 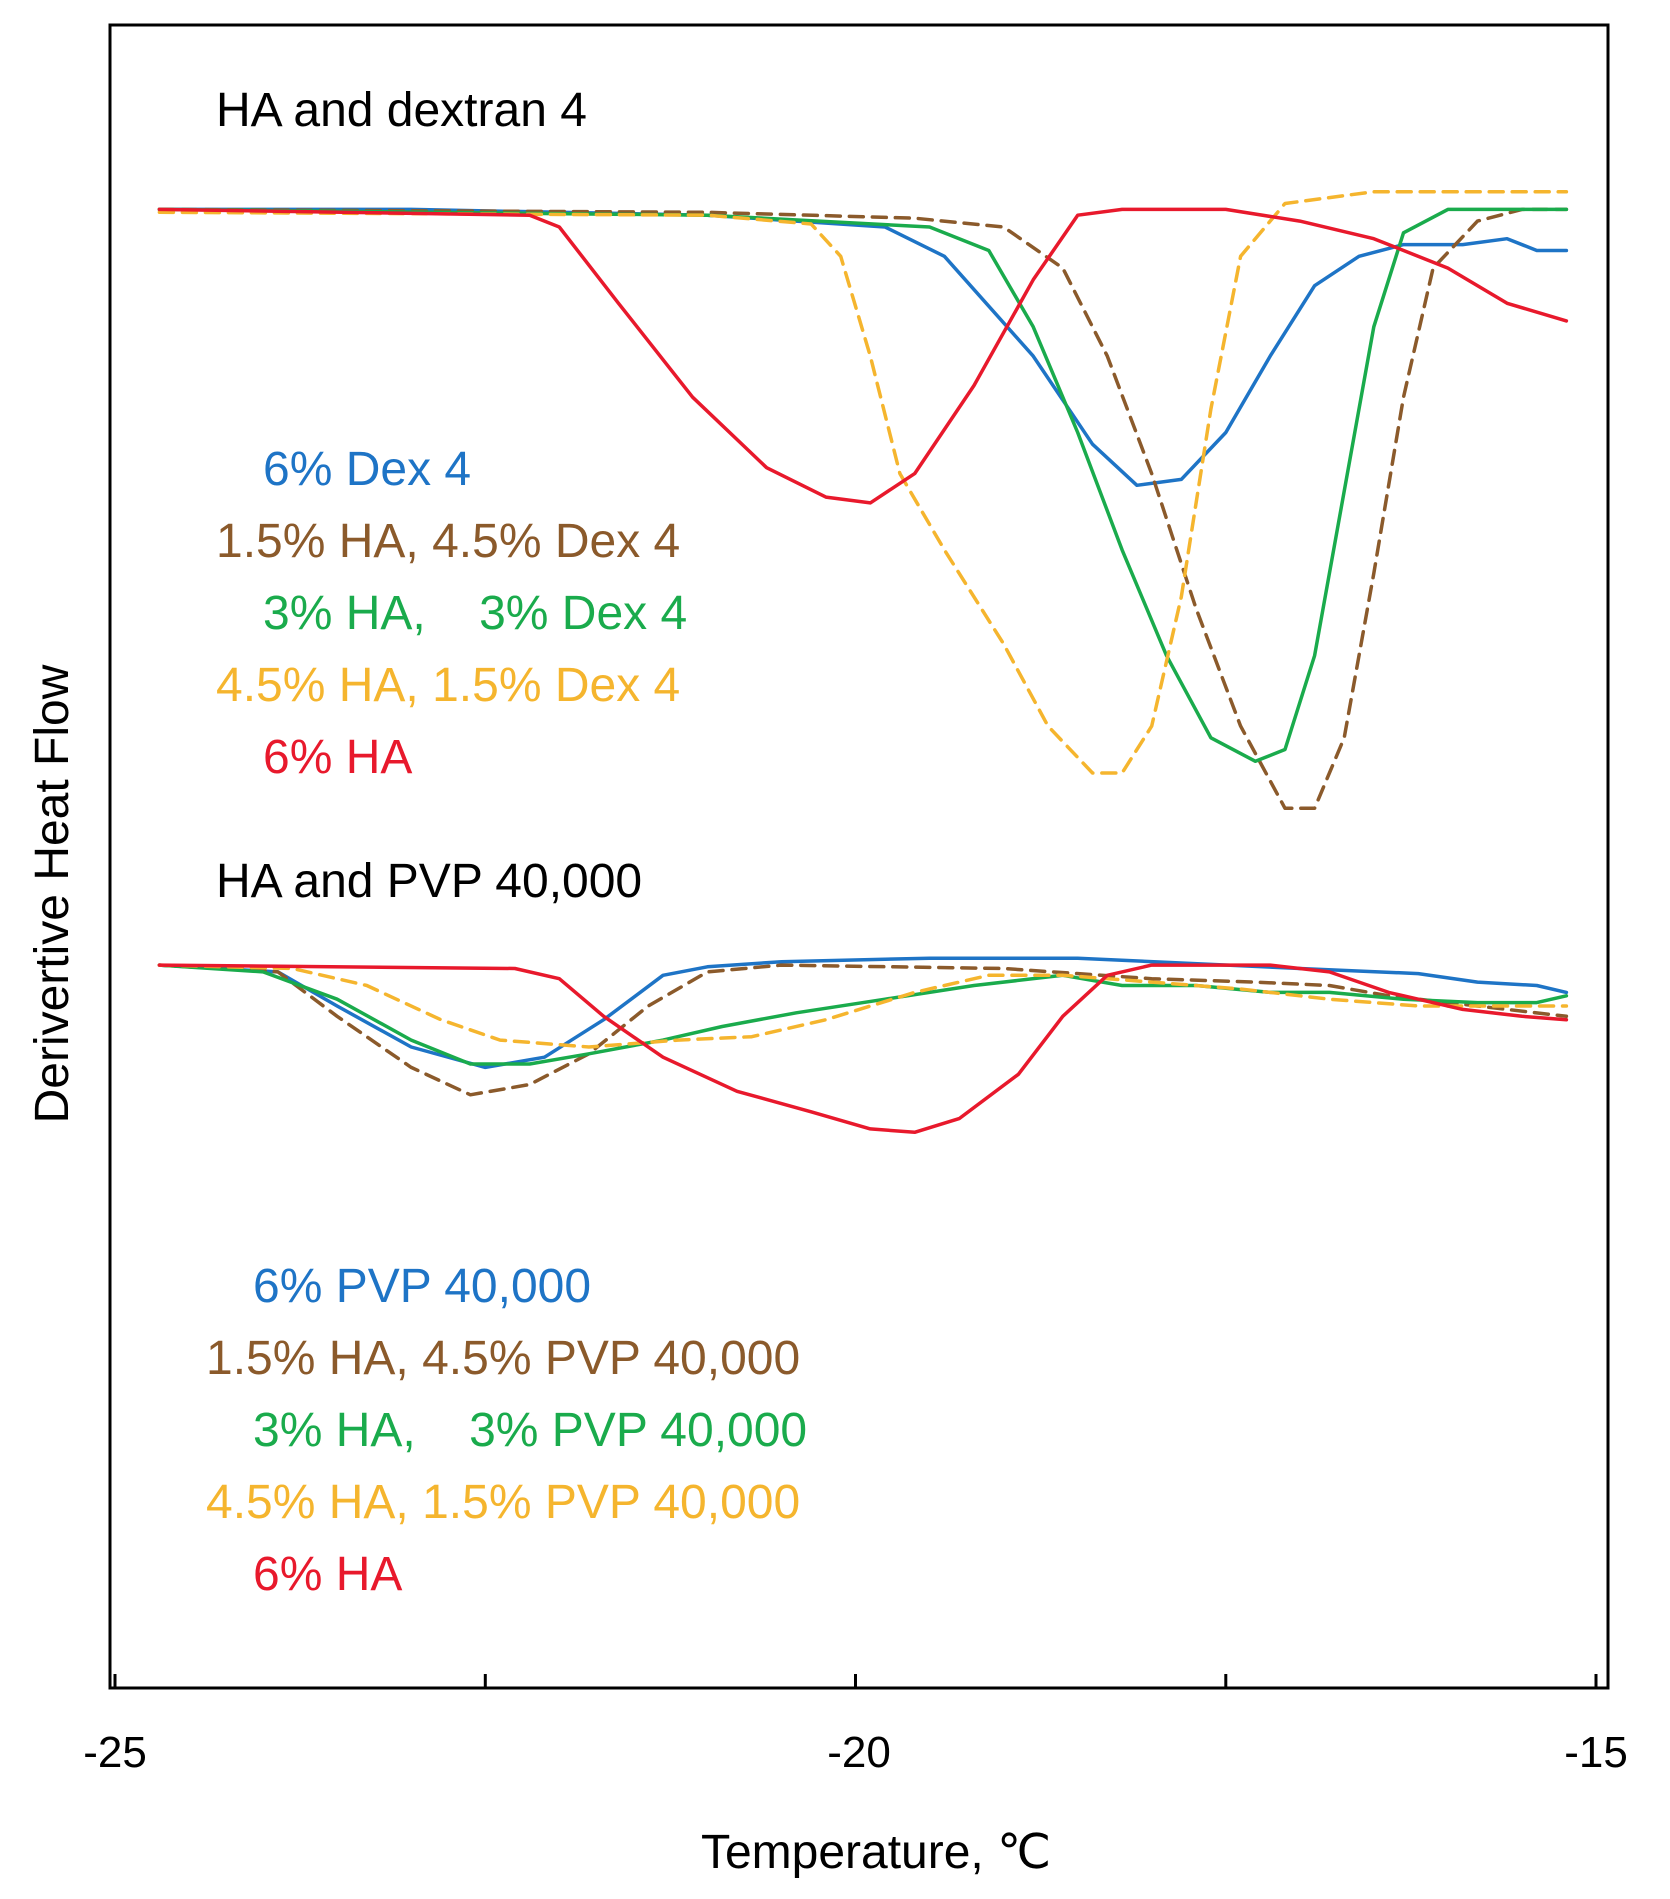 I want to click on panel-title-pvp: HA and PVP 40,000, so click(x=429, y=881).